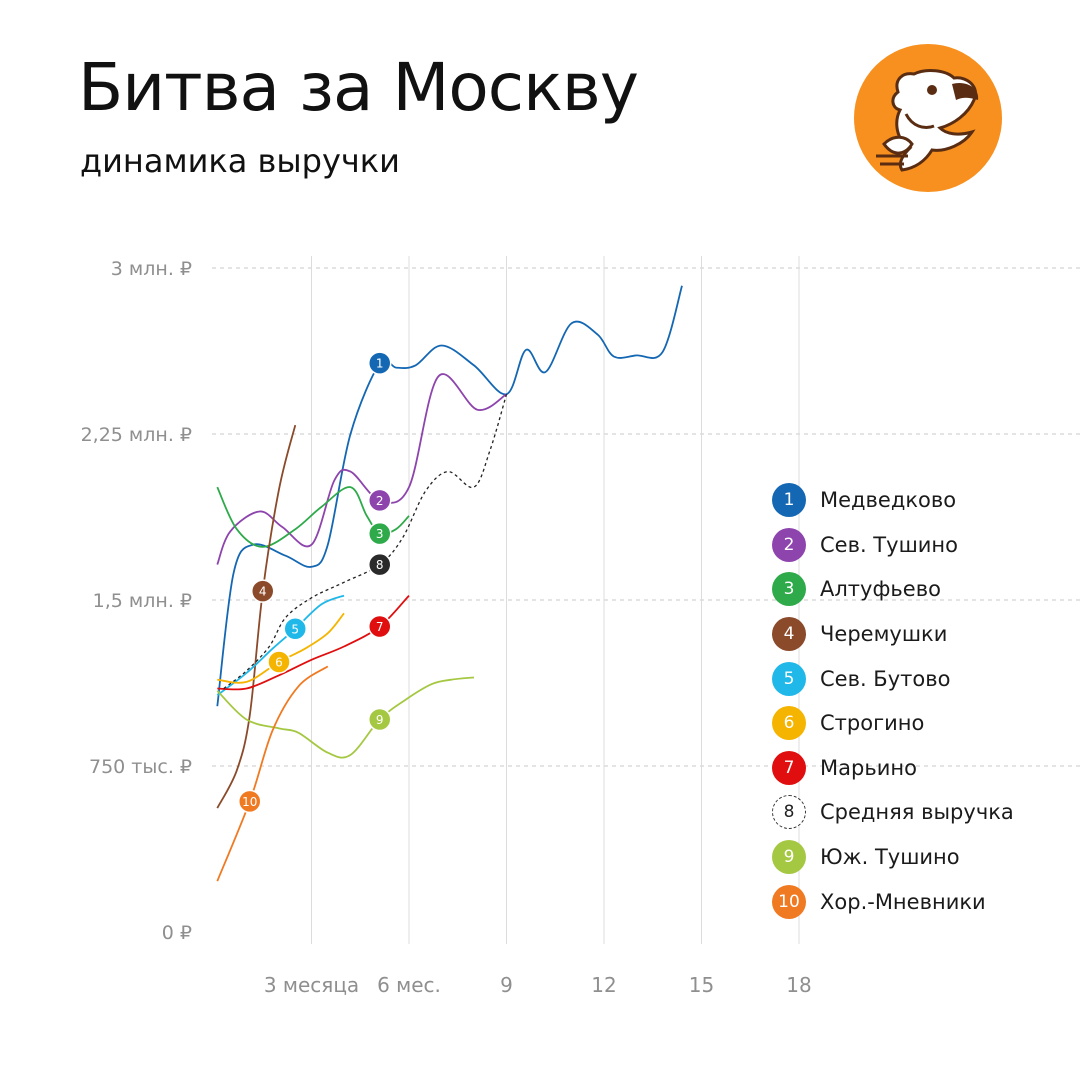 This screenshot has height=1080, width=1080. Describe the element at coordinates (917, 812) in the screenshot. I see `legend-label: Средняя выручка` at that location.